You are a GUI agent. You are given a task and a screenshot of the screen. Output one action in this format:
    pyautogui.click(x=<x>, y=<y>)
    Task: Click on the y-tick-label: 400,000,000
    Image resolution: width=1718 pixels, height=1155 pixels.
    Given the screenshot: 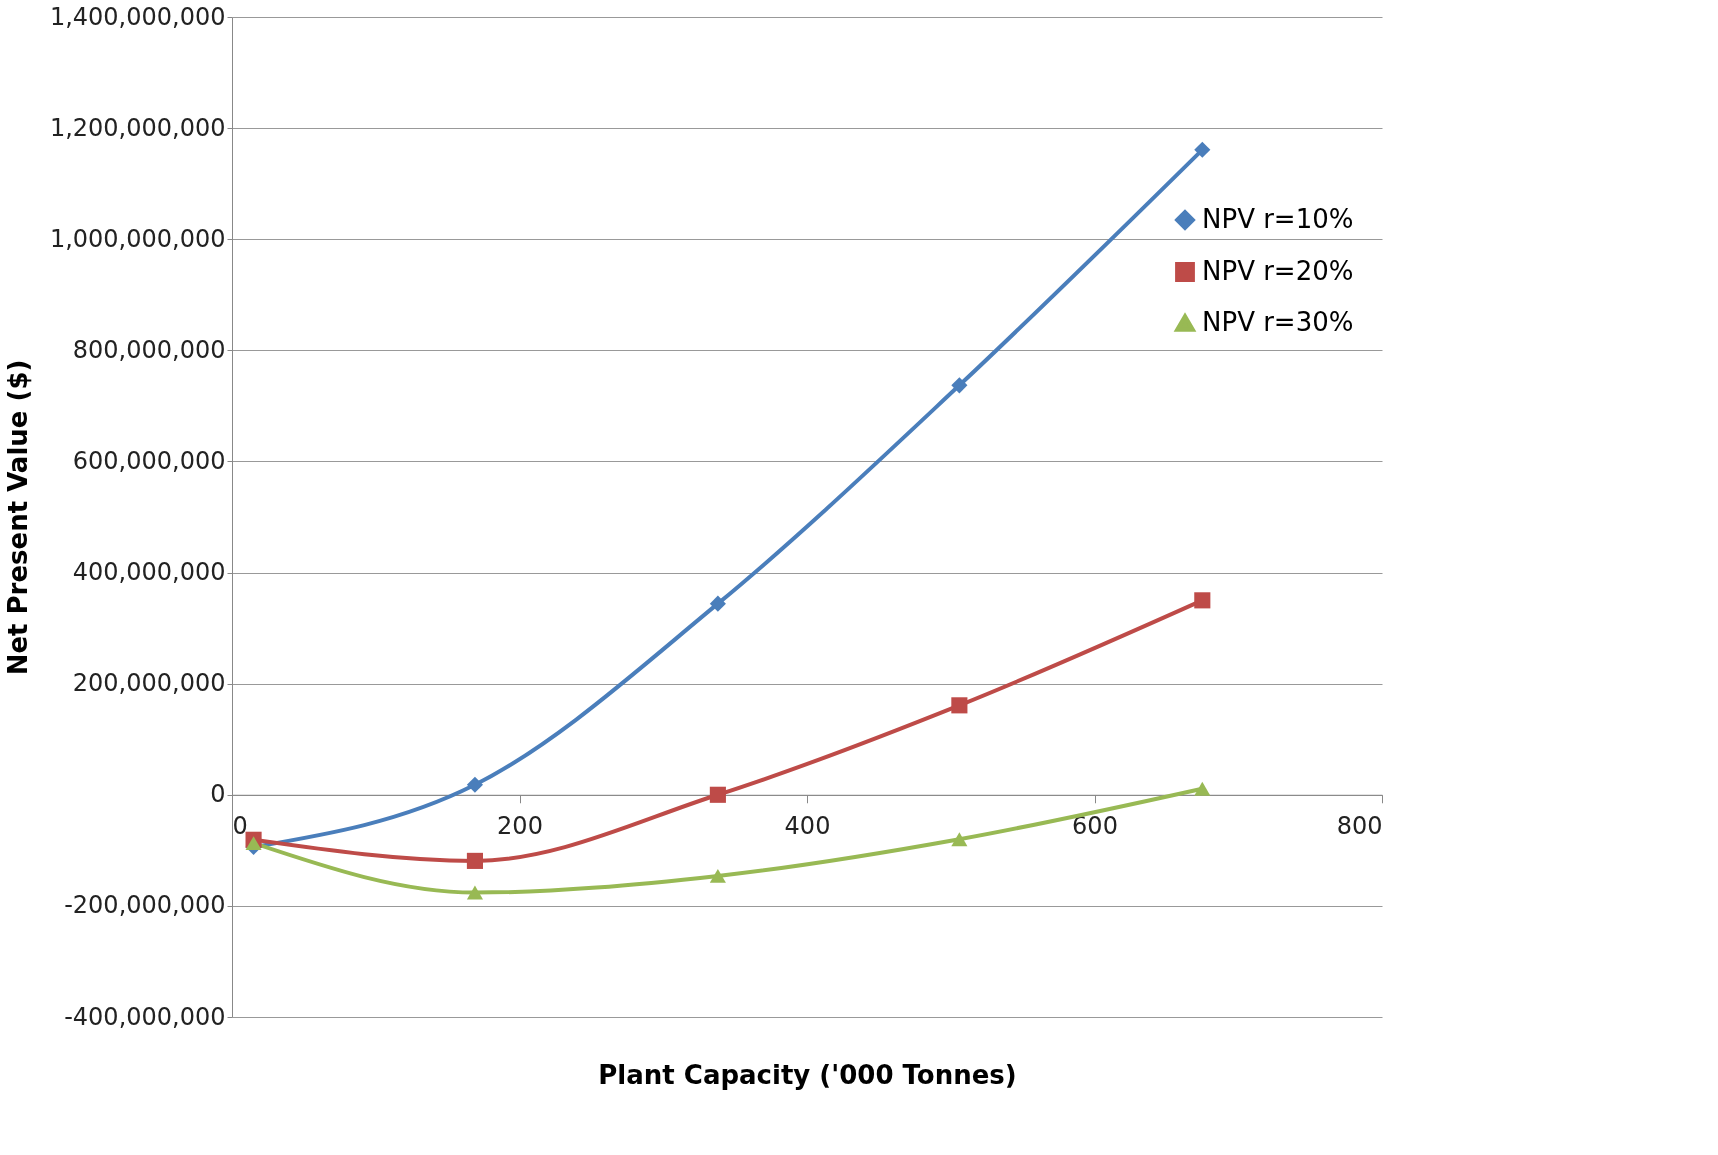 What is the action you would take?
    pyautogui.click(x=149, y=572)
    